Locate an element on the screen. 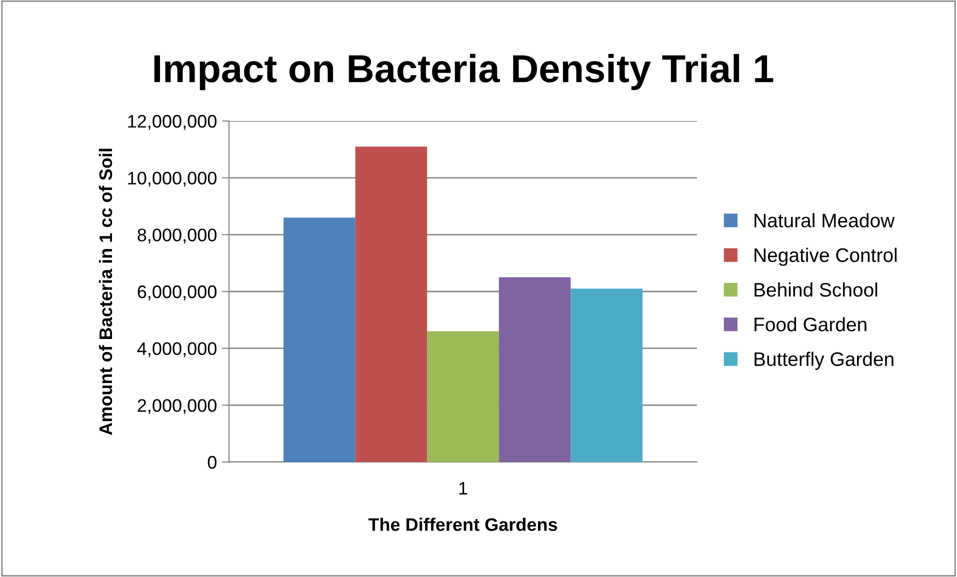 Image resolution: width=957 pixels, height=577 pixels. y-tick-label: 8,000,000 is located at coordinates (177, 236).